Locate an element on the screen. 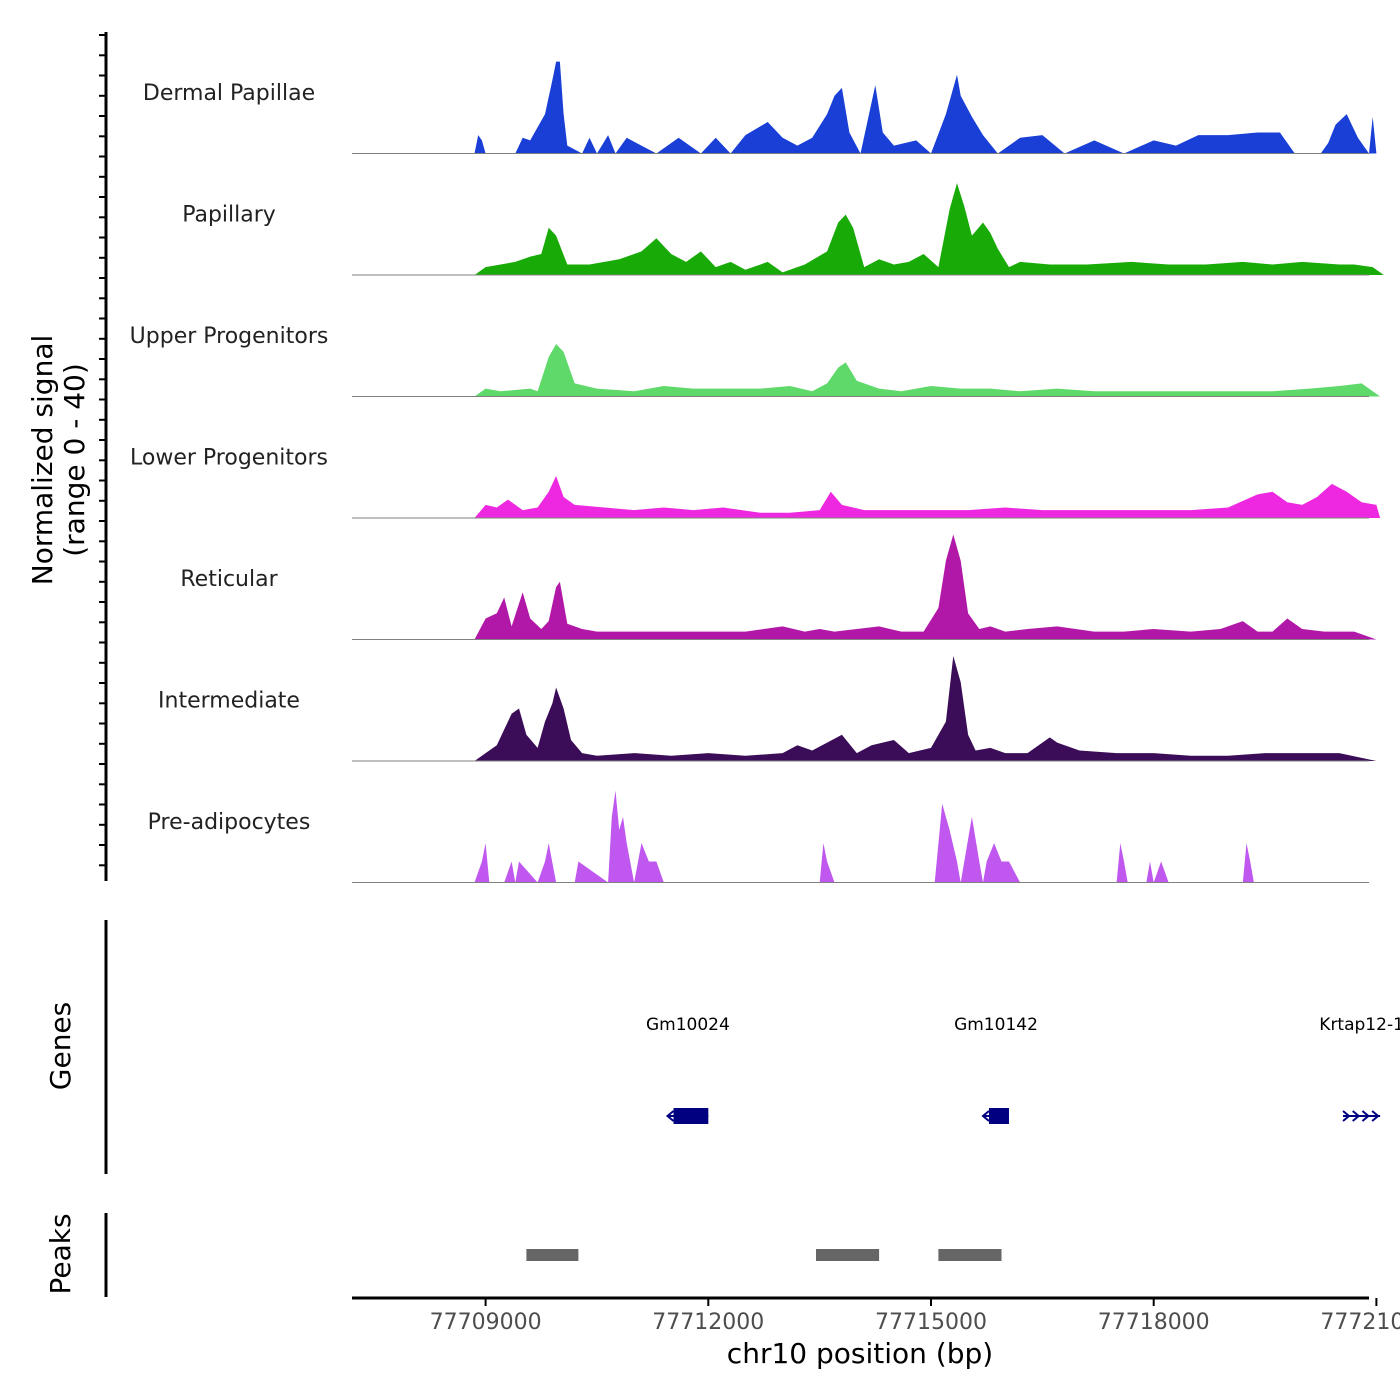  x-tick-label: 77715000 is located at coordinates (931, 1322).